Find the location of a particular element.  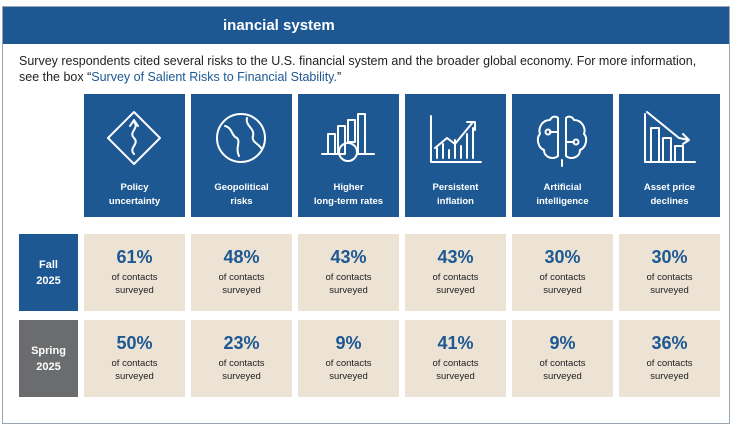

cell: 36% of contacts surveyed is located at coordinates (669, 358).